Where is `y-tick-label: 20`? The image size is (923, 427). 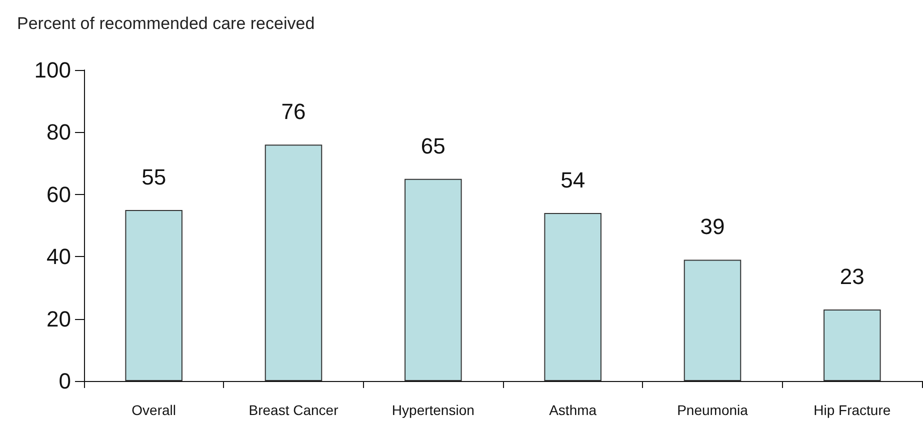
y-tick-label: 20 is located at coordinates (58, 319).